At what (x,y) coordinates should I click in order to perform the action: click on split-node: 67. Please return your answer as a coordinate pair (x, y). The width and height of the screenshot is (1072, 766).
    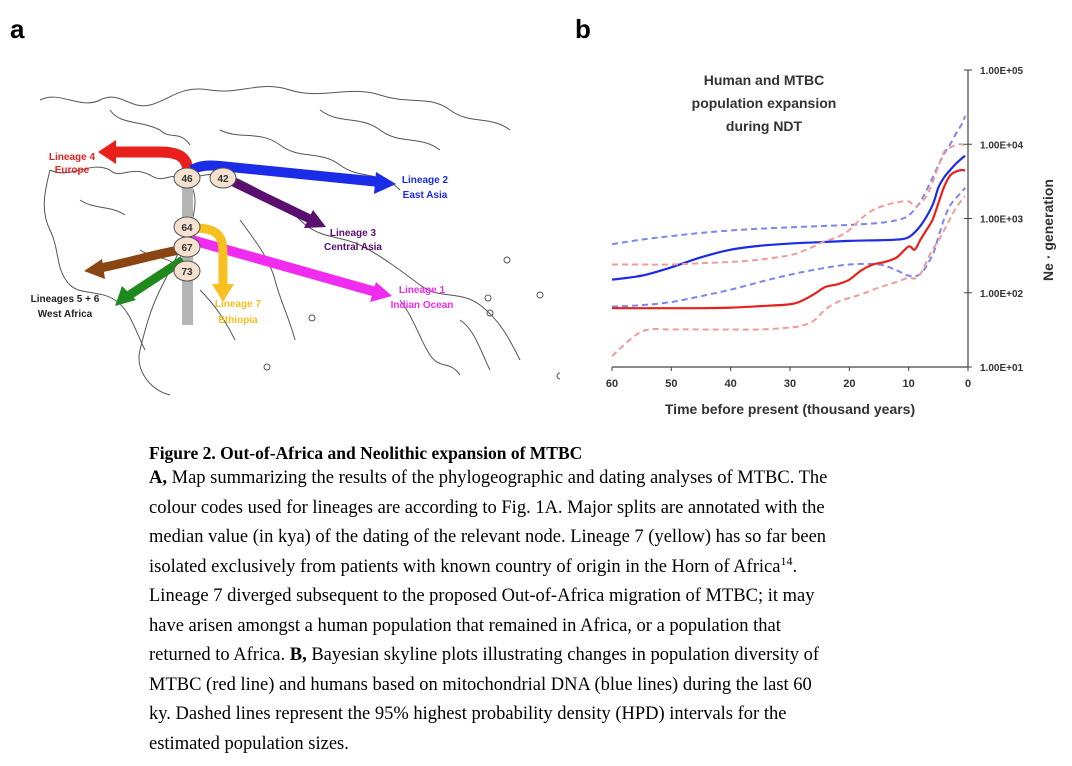
    Looking at the image, I should click on (187, 247).